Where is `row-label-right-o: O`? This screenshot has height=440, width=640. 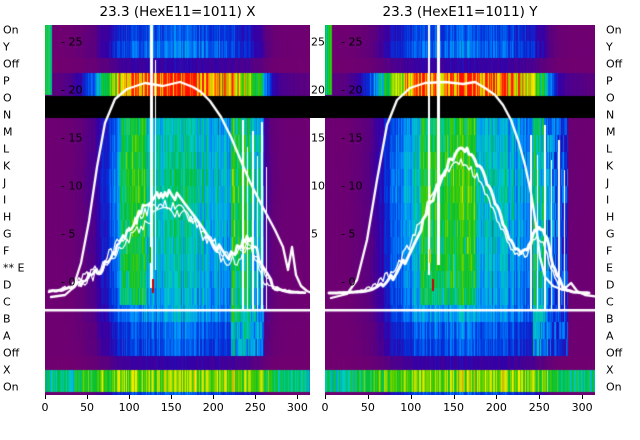
row-label-right-o: O is located at coordinates (610, 98).